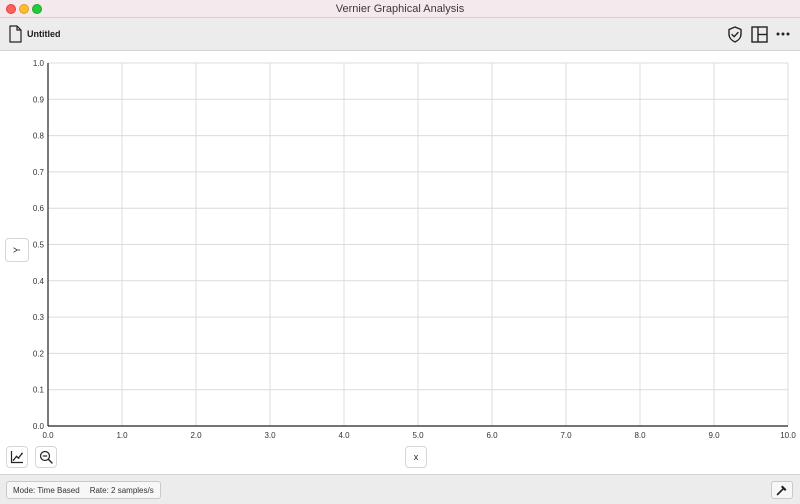 Image resolution: width=800 pixels, height=504 pixels. I want to click on y-tick-label: 0.1, so click(39, 390).